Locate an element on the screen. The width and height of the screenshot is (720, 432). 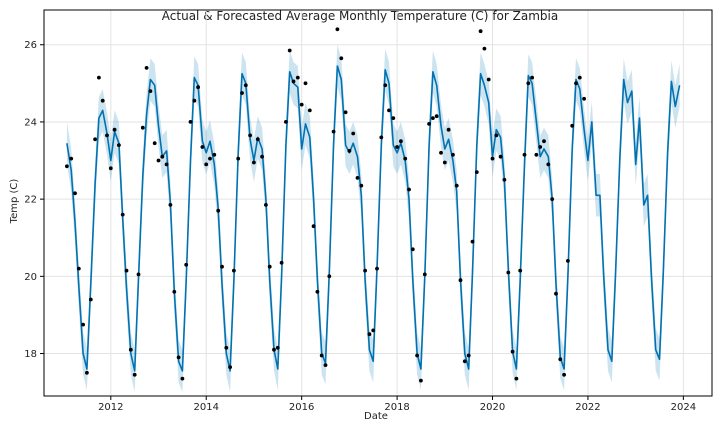
x-tick-label: 2020 is located at coordinates (492, 407).